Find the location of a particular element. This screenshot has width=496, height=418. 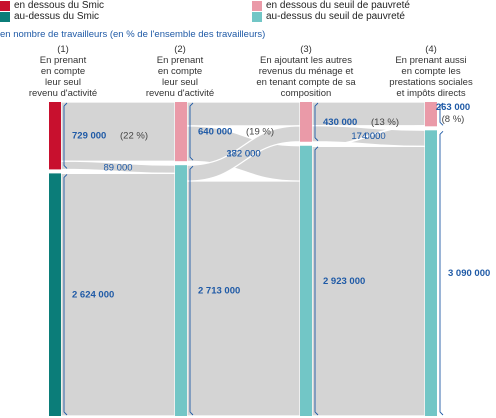

node-value-label: 2 923 000 is located at coordinates (344, 281).